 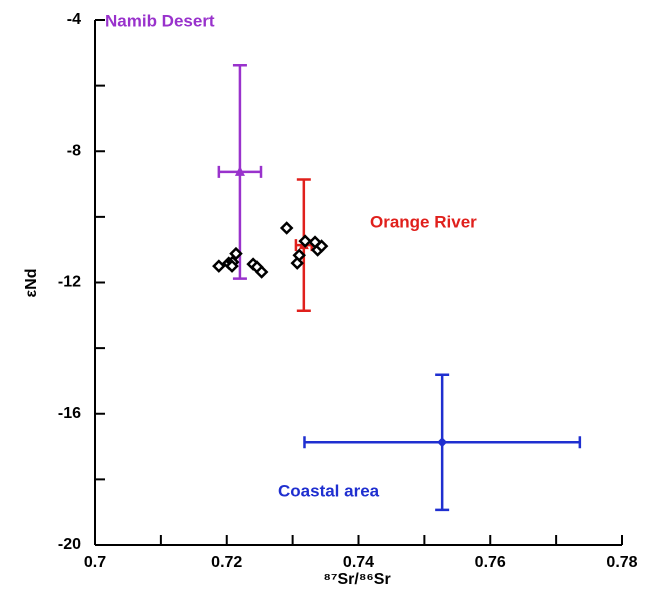 I want to click on x-tick-label: 0.7, so click(x=95, y=562).